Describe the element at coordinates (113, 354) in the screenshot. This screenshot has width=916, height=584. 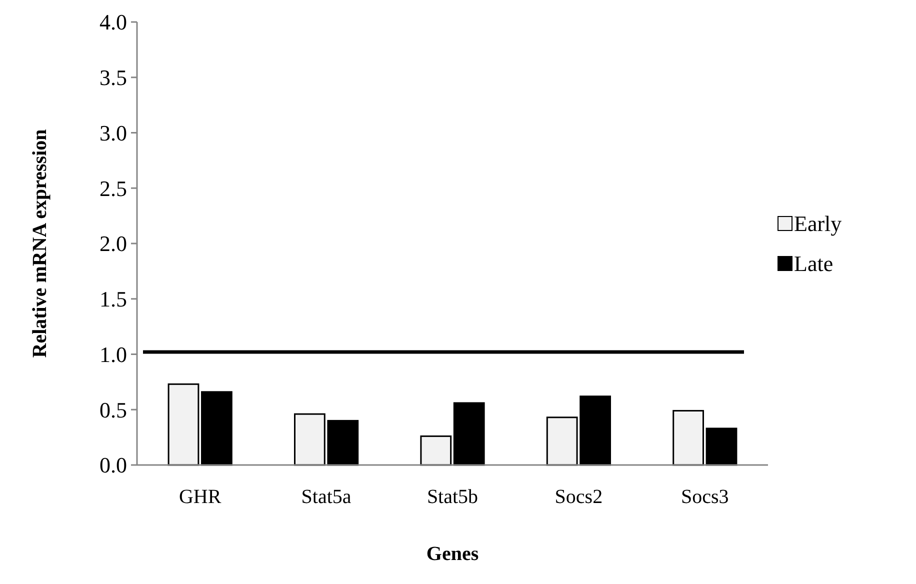
I see `y-tick-label: 1.0` at that location.